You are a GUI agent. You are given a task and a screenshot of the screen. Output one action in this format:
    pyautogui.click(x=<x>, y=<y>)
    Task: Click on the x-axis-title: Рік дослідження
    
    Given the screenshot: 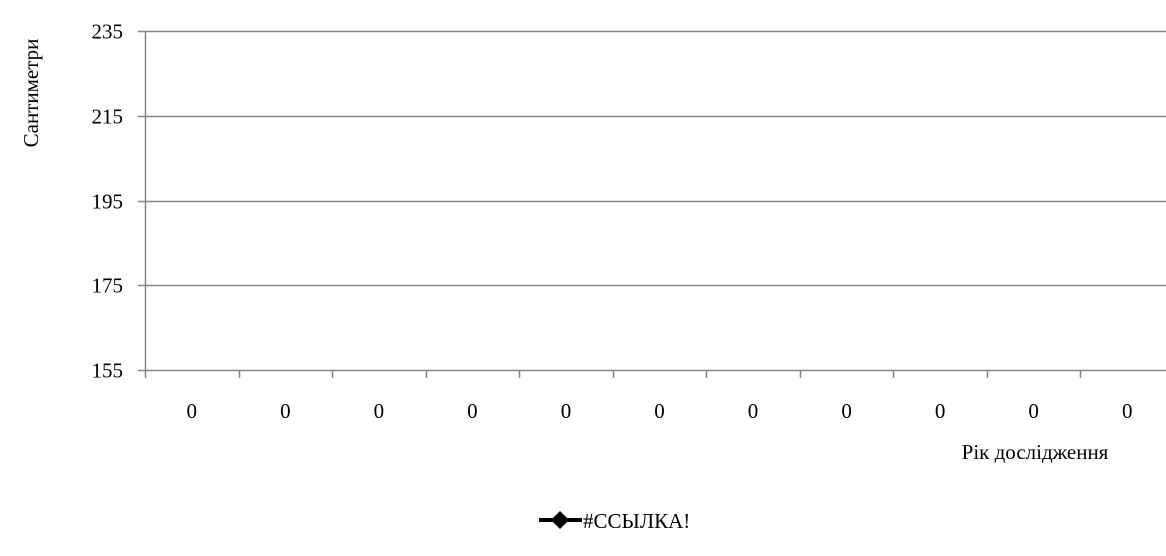 What is the action you would take?
    pyautogui.click(x=1035, y=452)
    